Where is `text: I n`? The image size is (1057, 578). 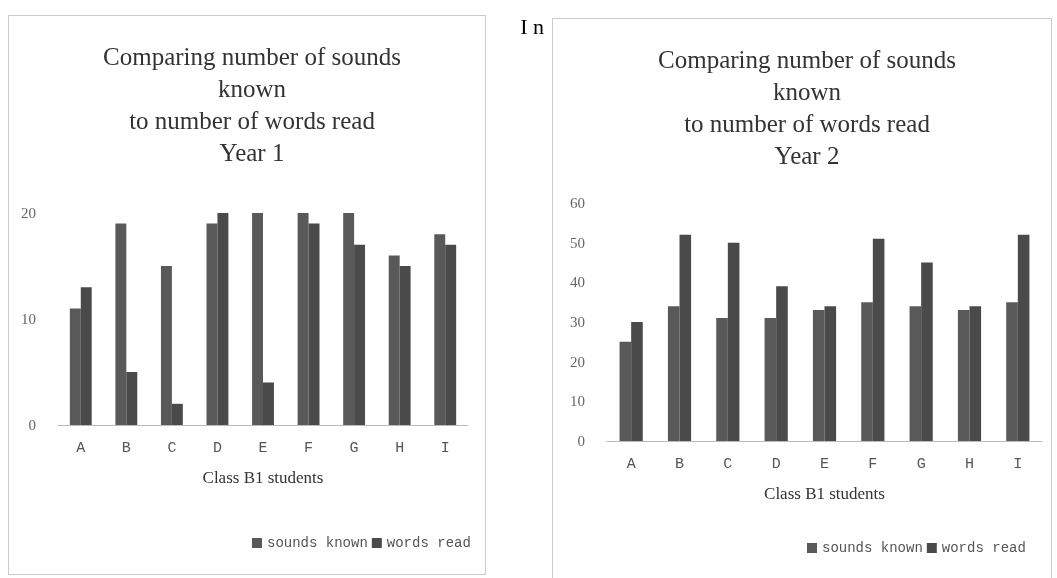
text: I n is located at coordinates (532, 26).